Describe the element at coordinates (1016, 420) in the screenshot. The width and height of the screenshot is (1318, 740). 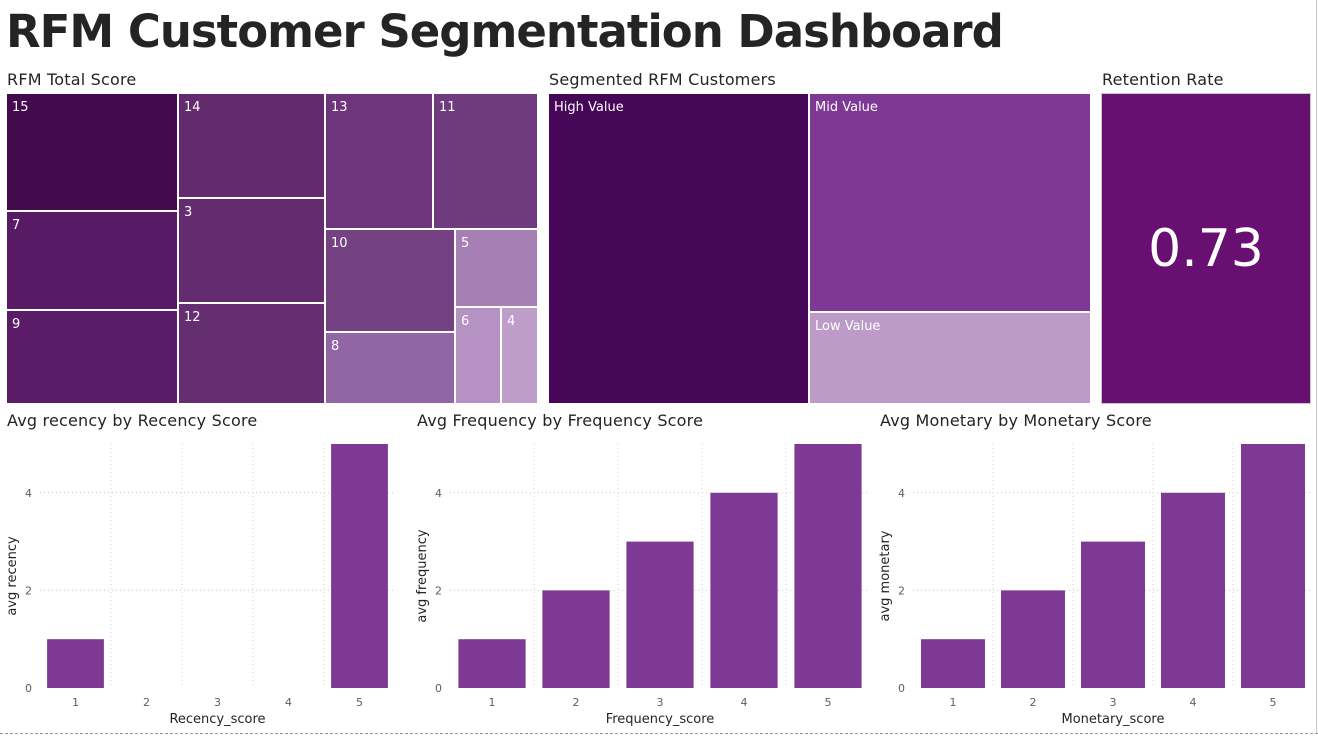
I see `monetary-chart-title: Avg Monetary by Monetary Score` at that location.